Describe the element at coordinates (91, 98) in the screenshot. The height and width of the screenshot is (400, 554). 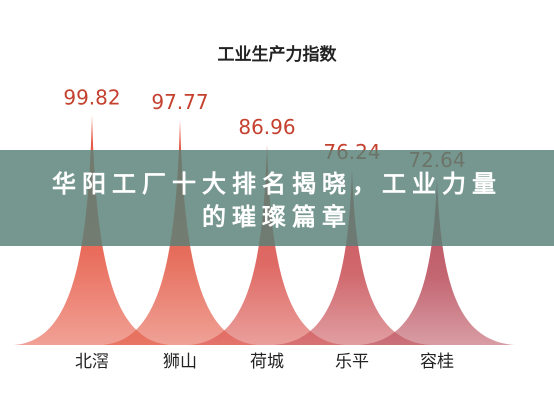
I see `value-label: 99.82` at that location.